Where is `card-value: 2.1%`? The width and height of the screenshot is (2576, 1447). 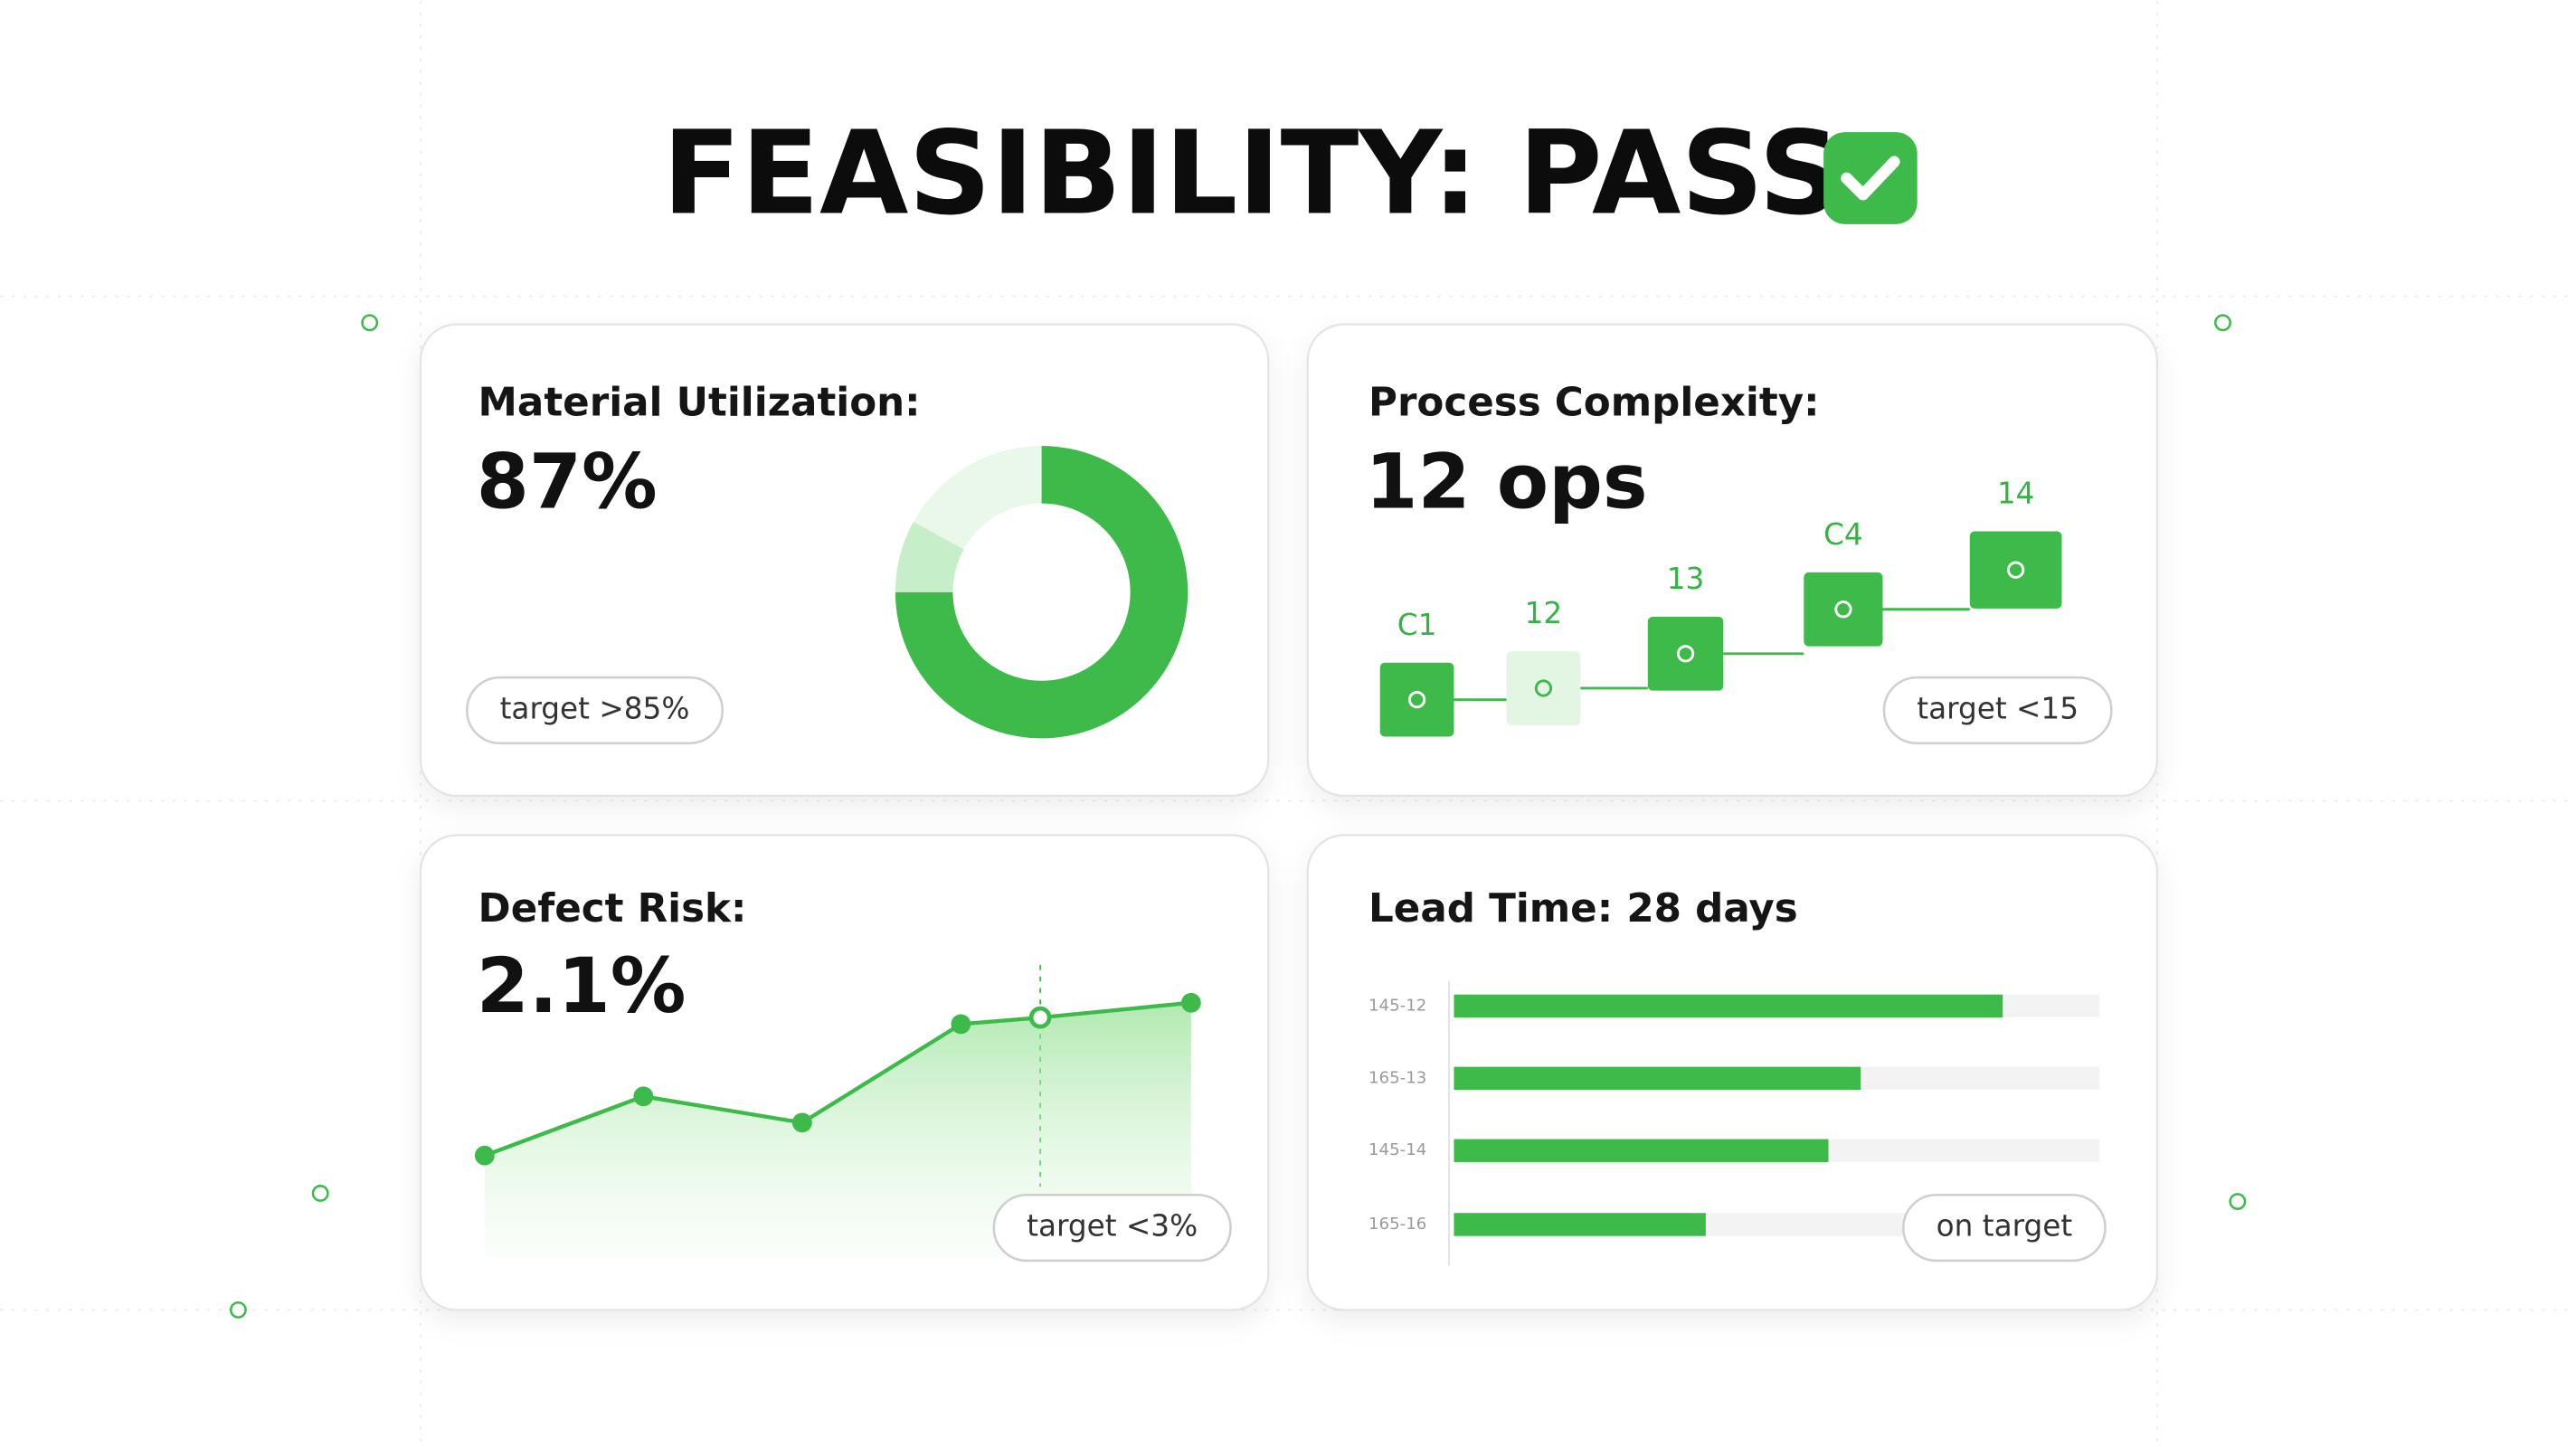 card-value: 2.1% is located at coordinates (582, 986).